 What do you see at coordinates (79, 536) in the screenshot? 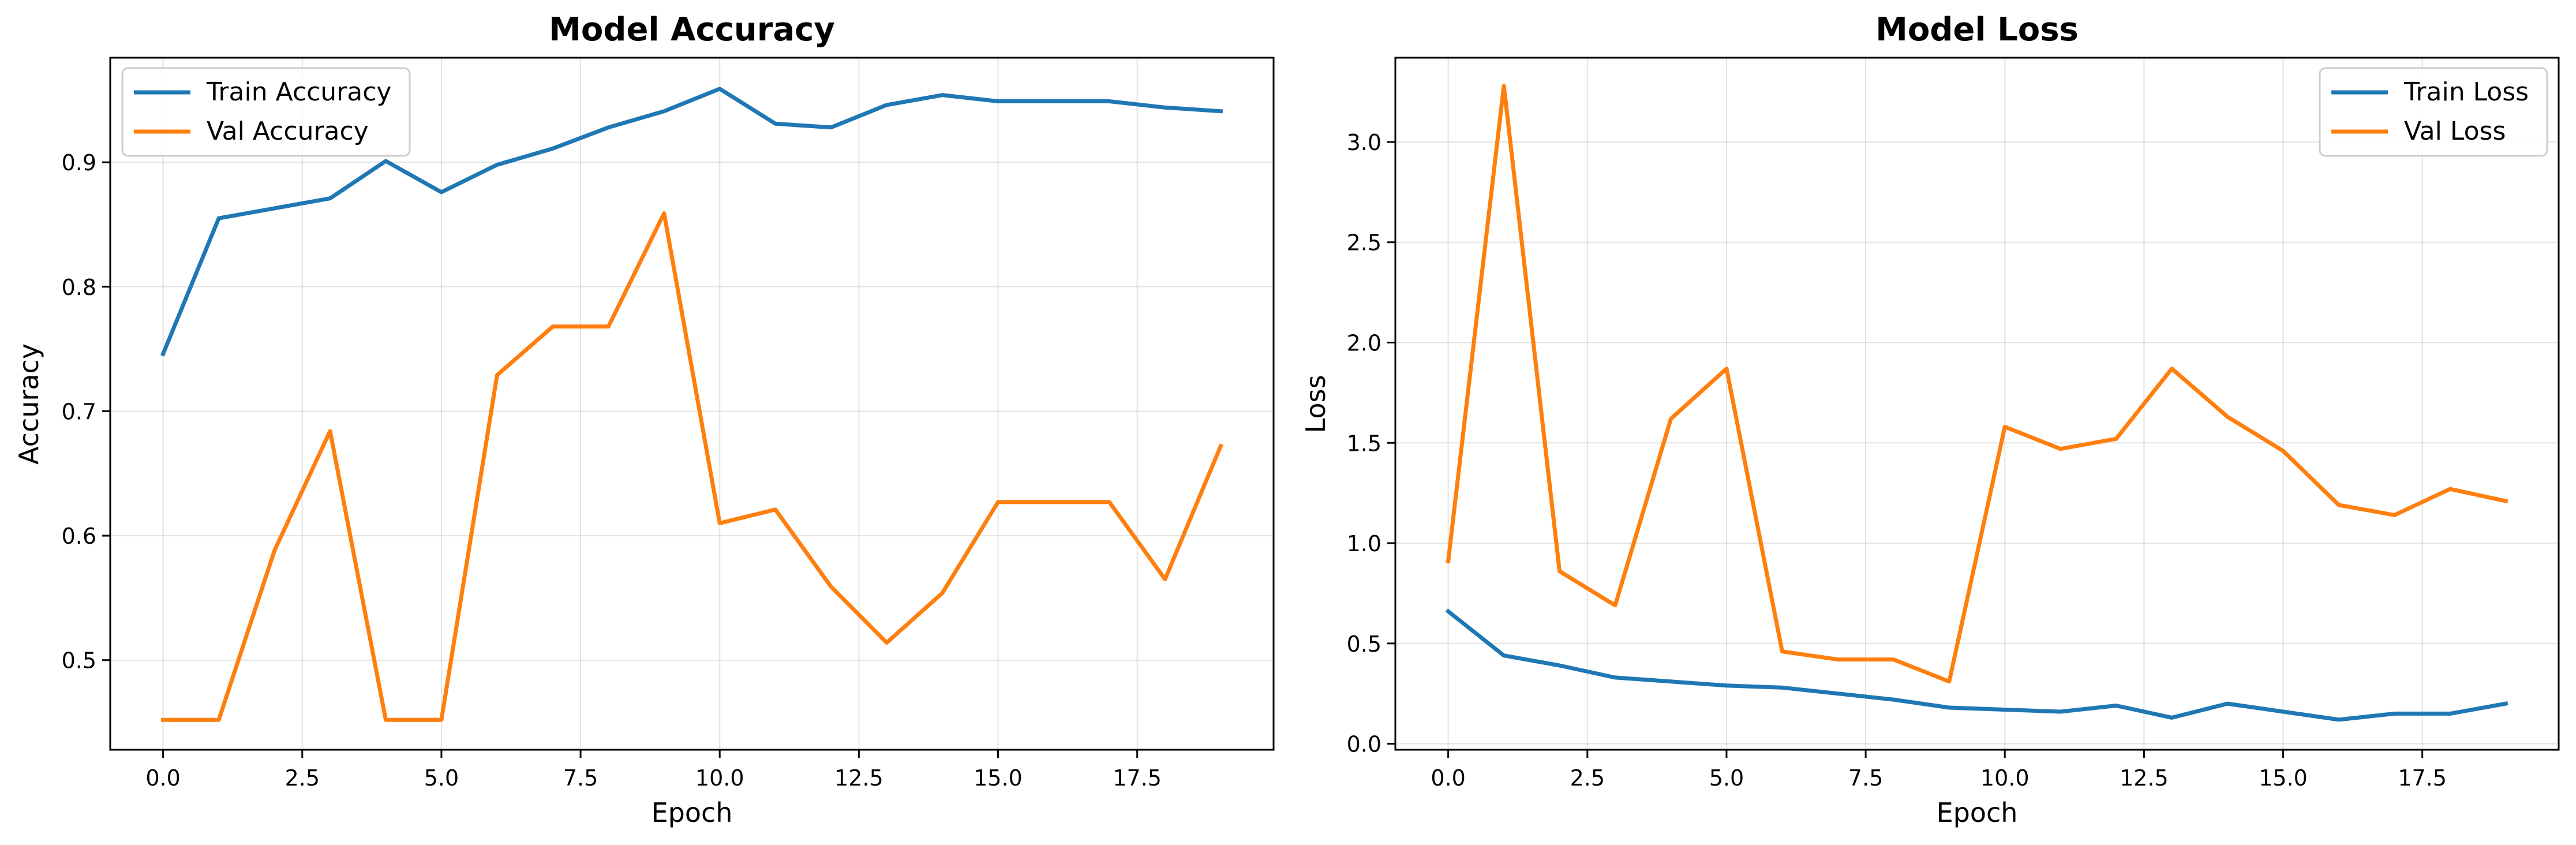
I see `y-tick-label: 0.6` at bounding box center [79, 536].